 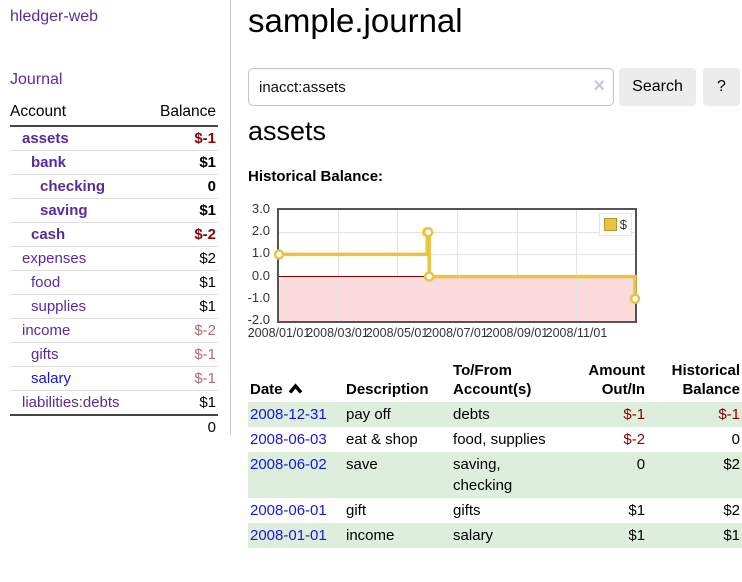 What do you see at coordinates (207, 258) in the screenshot?
I see `account-balance: $2` at bounding box center [207, 258].